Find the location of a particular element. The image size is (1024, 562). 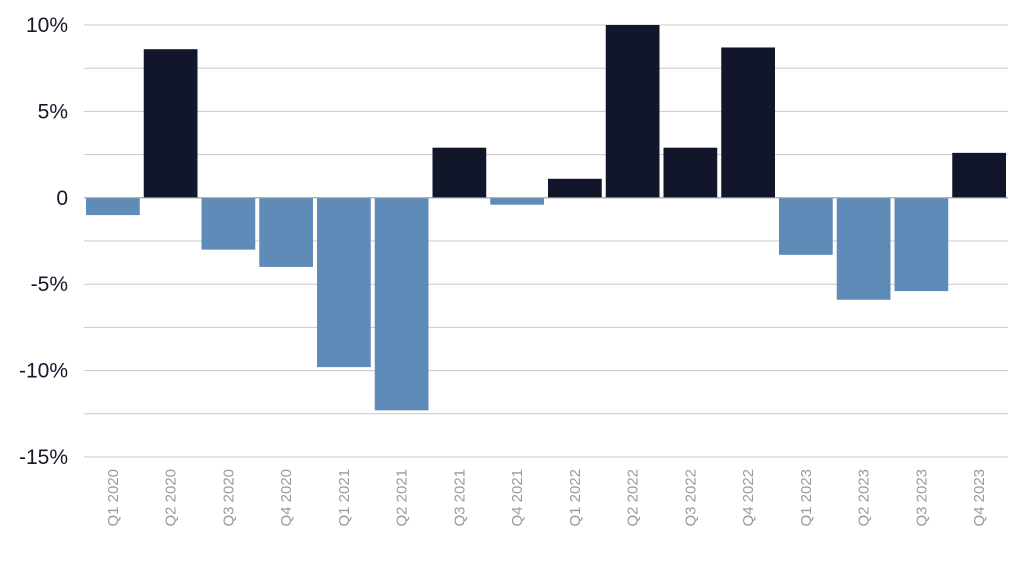

x-tick-label: Q2 2022 is located at coordinates (633, 498).